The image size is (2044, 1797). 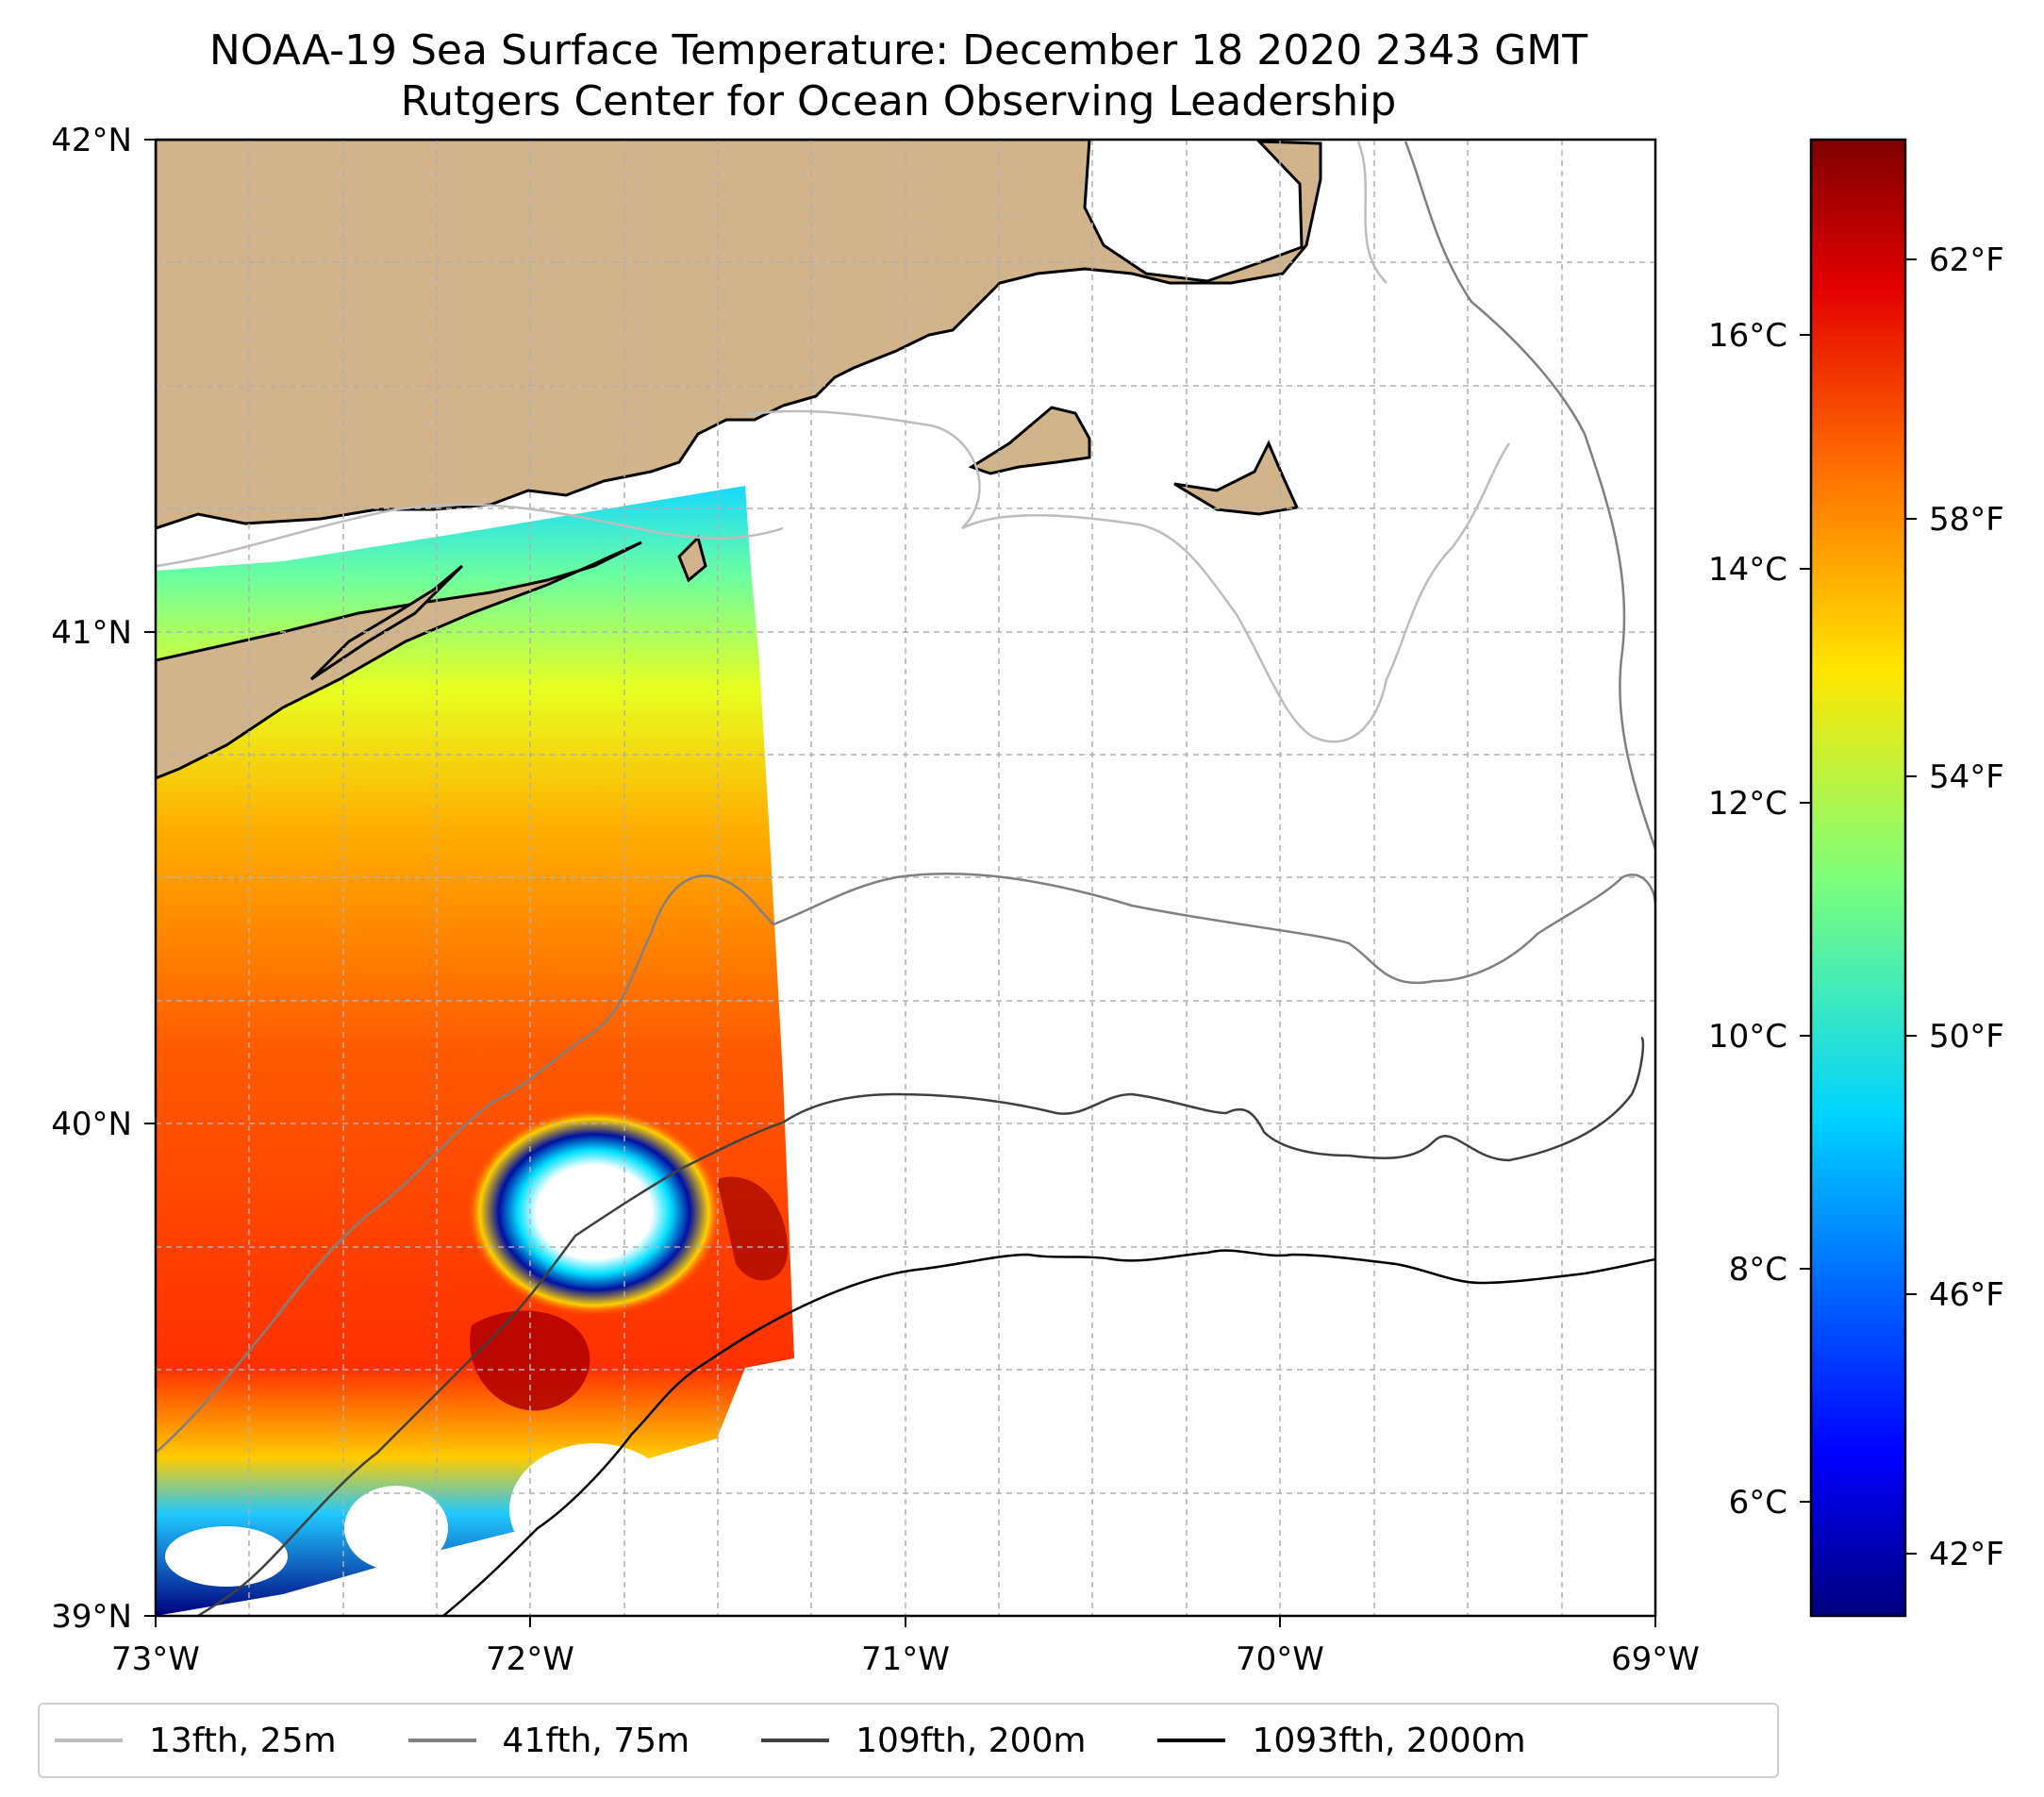 What do you see at coordinates (1655, 1659) in the screenshot?
I see `x-tick-label: 69°W` at bounding box center [1655, 1659].